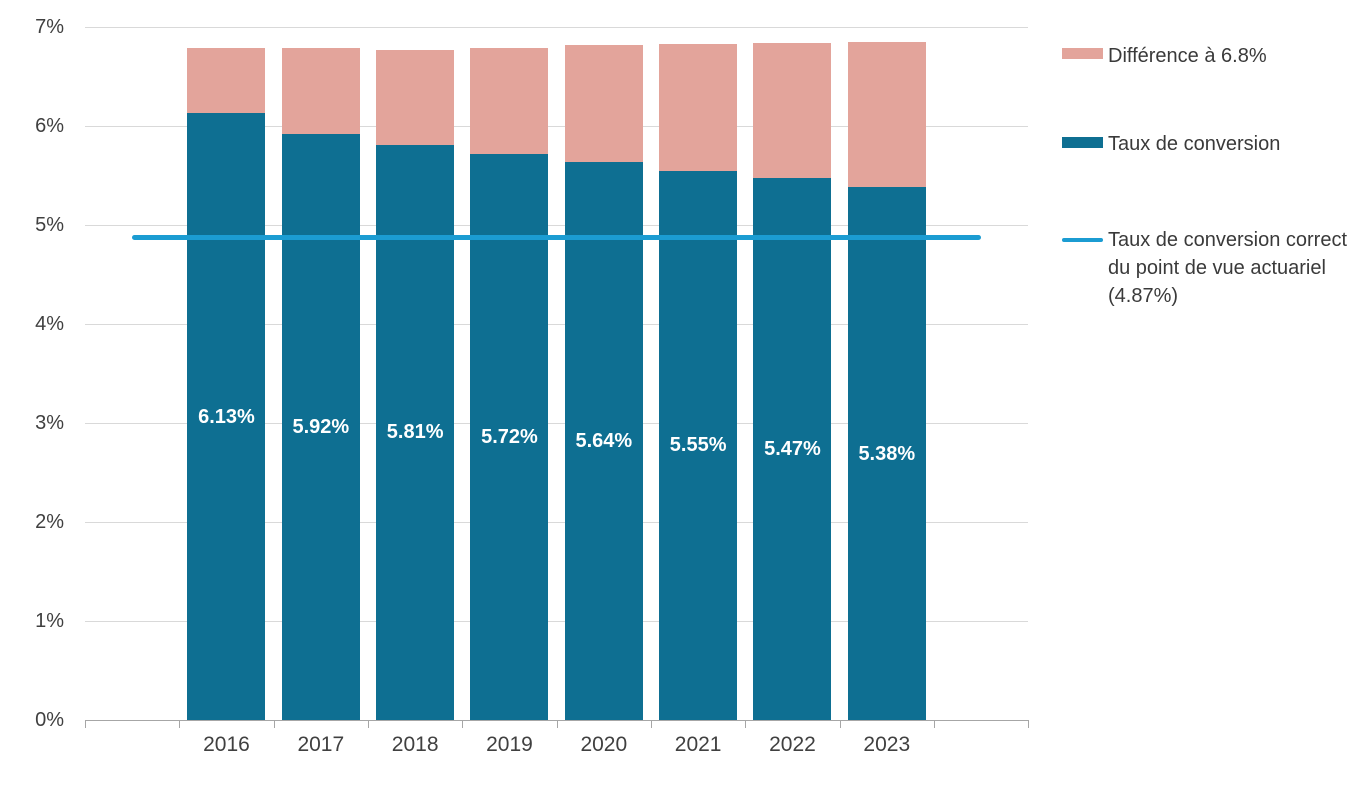  What do you see at coordinates (49, 225) in the screenshot?
I see `y-axis-tick-label: 5%` at bounding box center [49, 225].